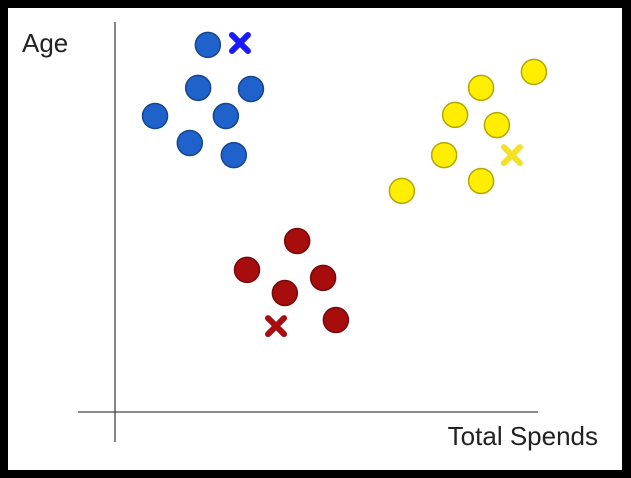 The width and height of the screenshot is (631, 478). What do you see at coordinates (45, 43) in the screenshot?
I see `y-axis-label: Age` at bounding box center [45, 43].